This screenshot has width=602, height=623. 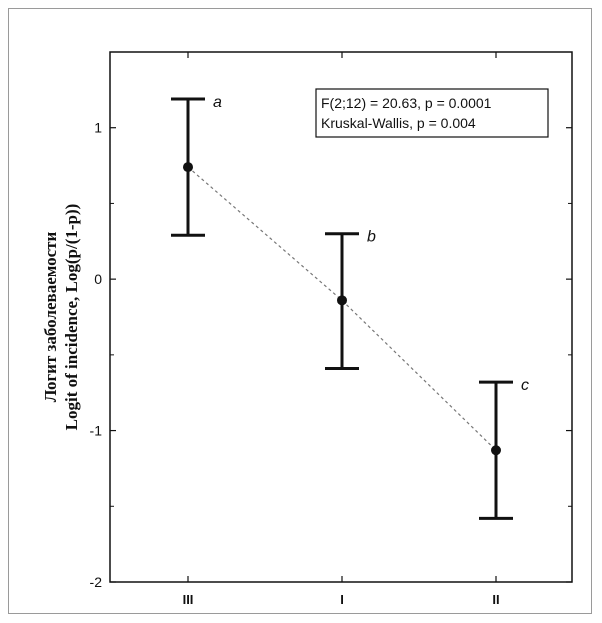 What do you see at coordinates (495, 599) in the screenshot?
I see `x-category-label: II` at bounding box center [495, 599].